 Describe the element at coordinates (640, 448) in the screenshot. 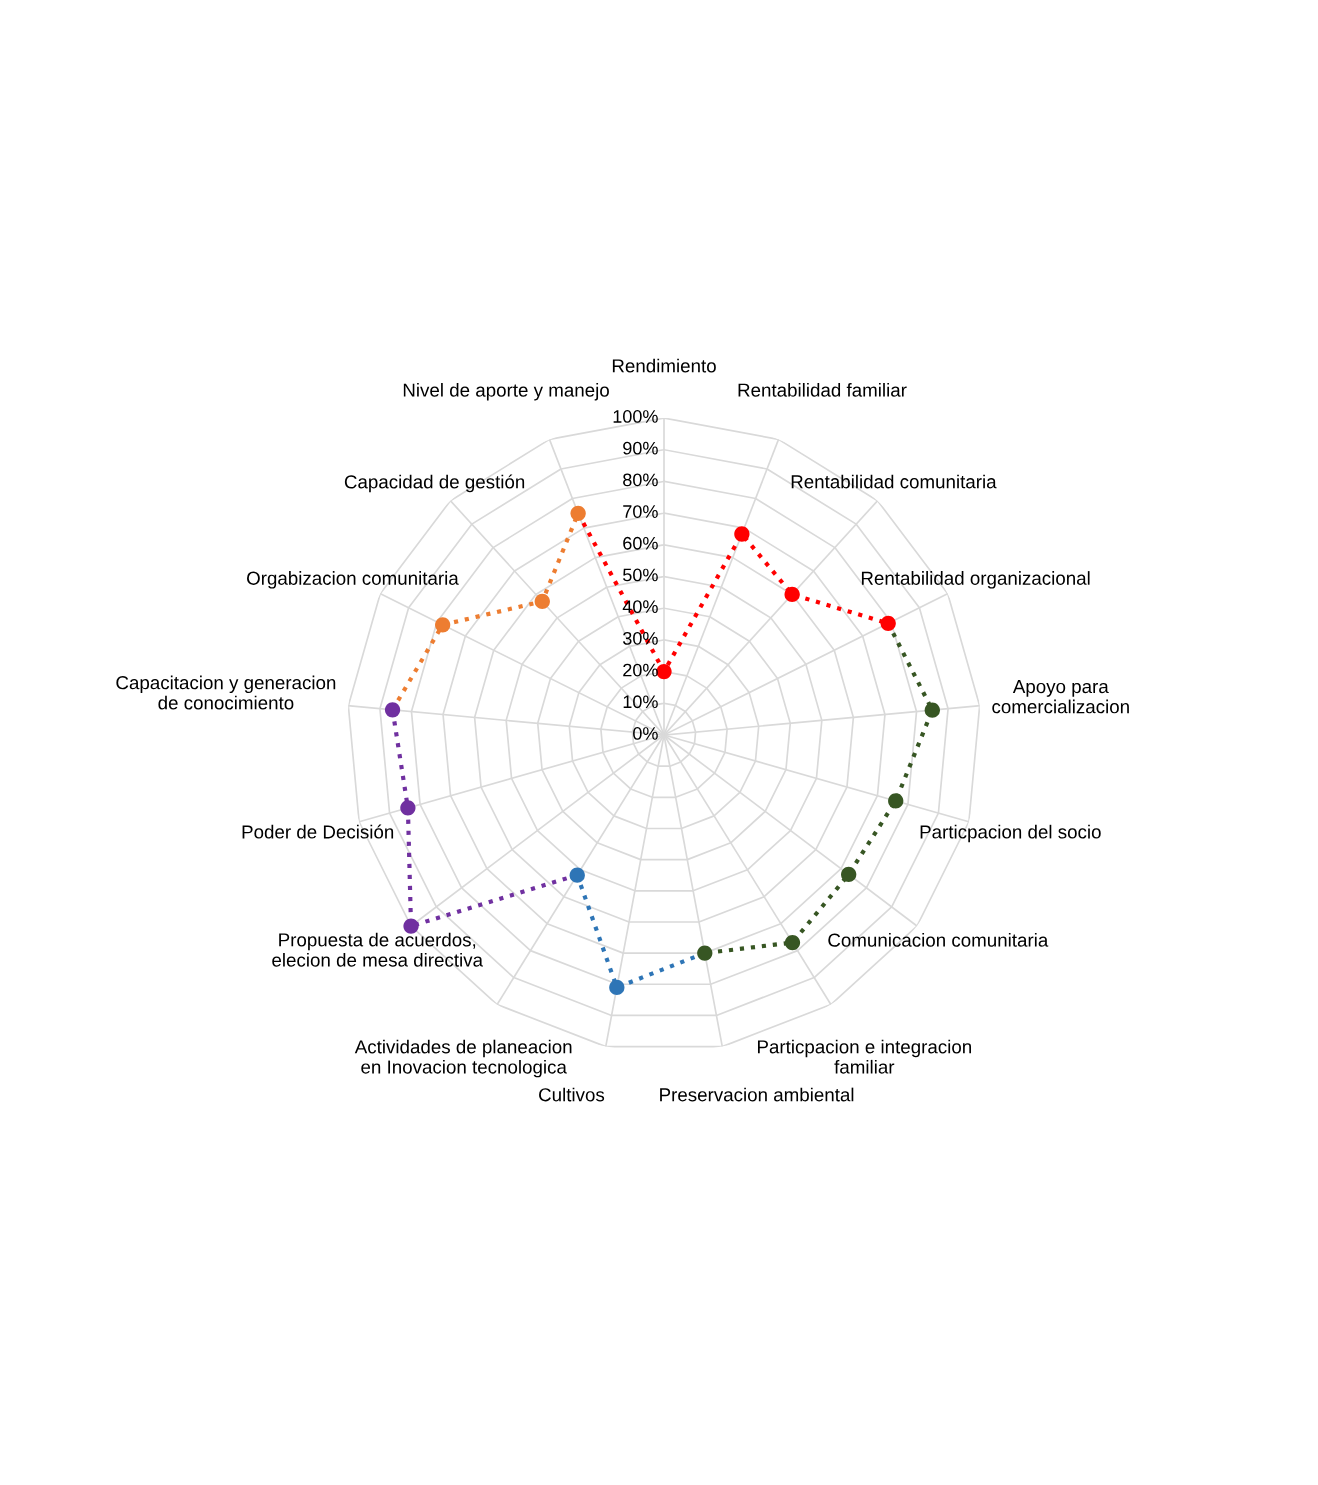

I see `y-tick-label: 90%` at that location.